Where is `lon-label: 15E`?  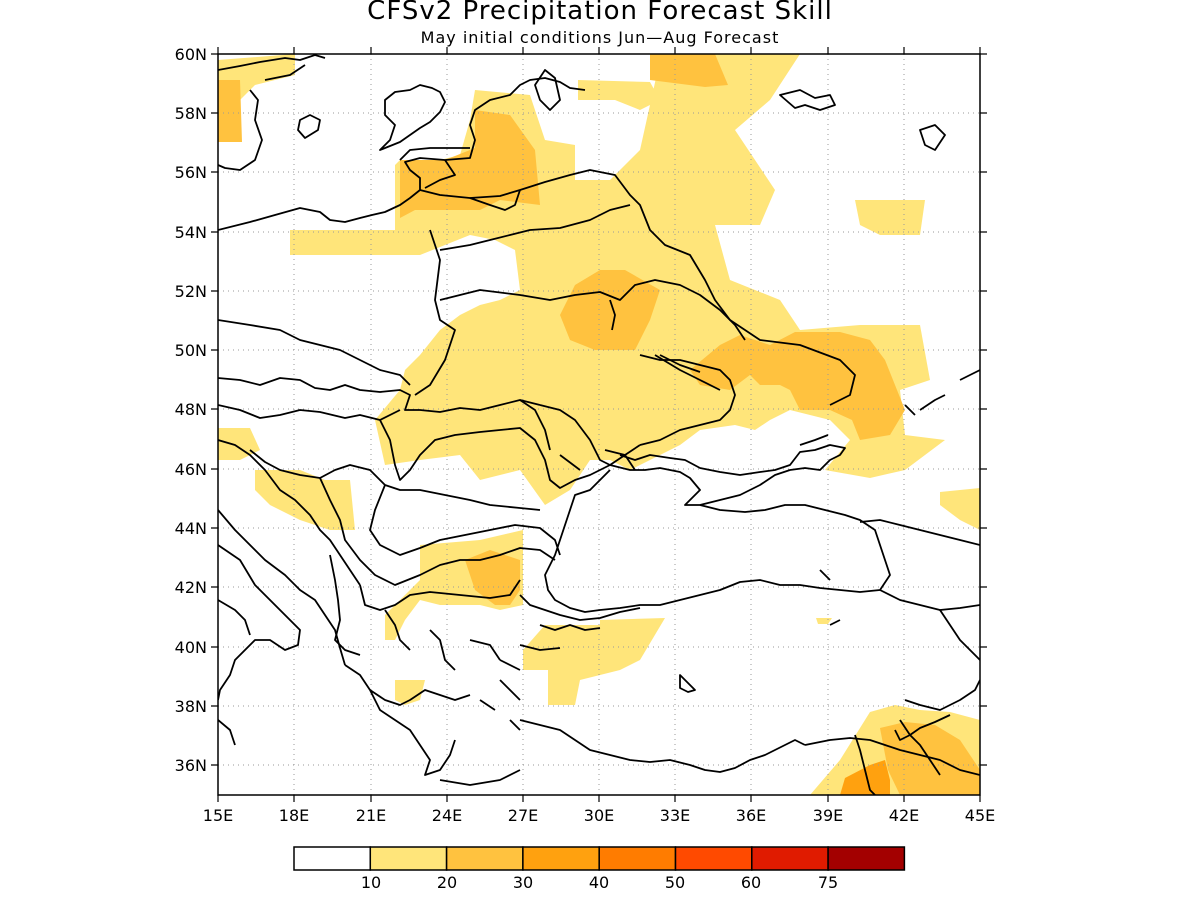
lon-label: 15E is located at coordinates (218, 815).